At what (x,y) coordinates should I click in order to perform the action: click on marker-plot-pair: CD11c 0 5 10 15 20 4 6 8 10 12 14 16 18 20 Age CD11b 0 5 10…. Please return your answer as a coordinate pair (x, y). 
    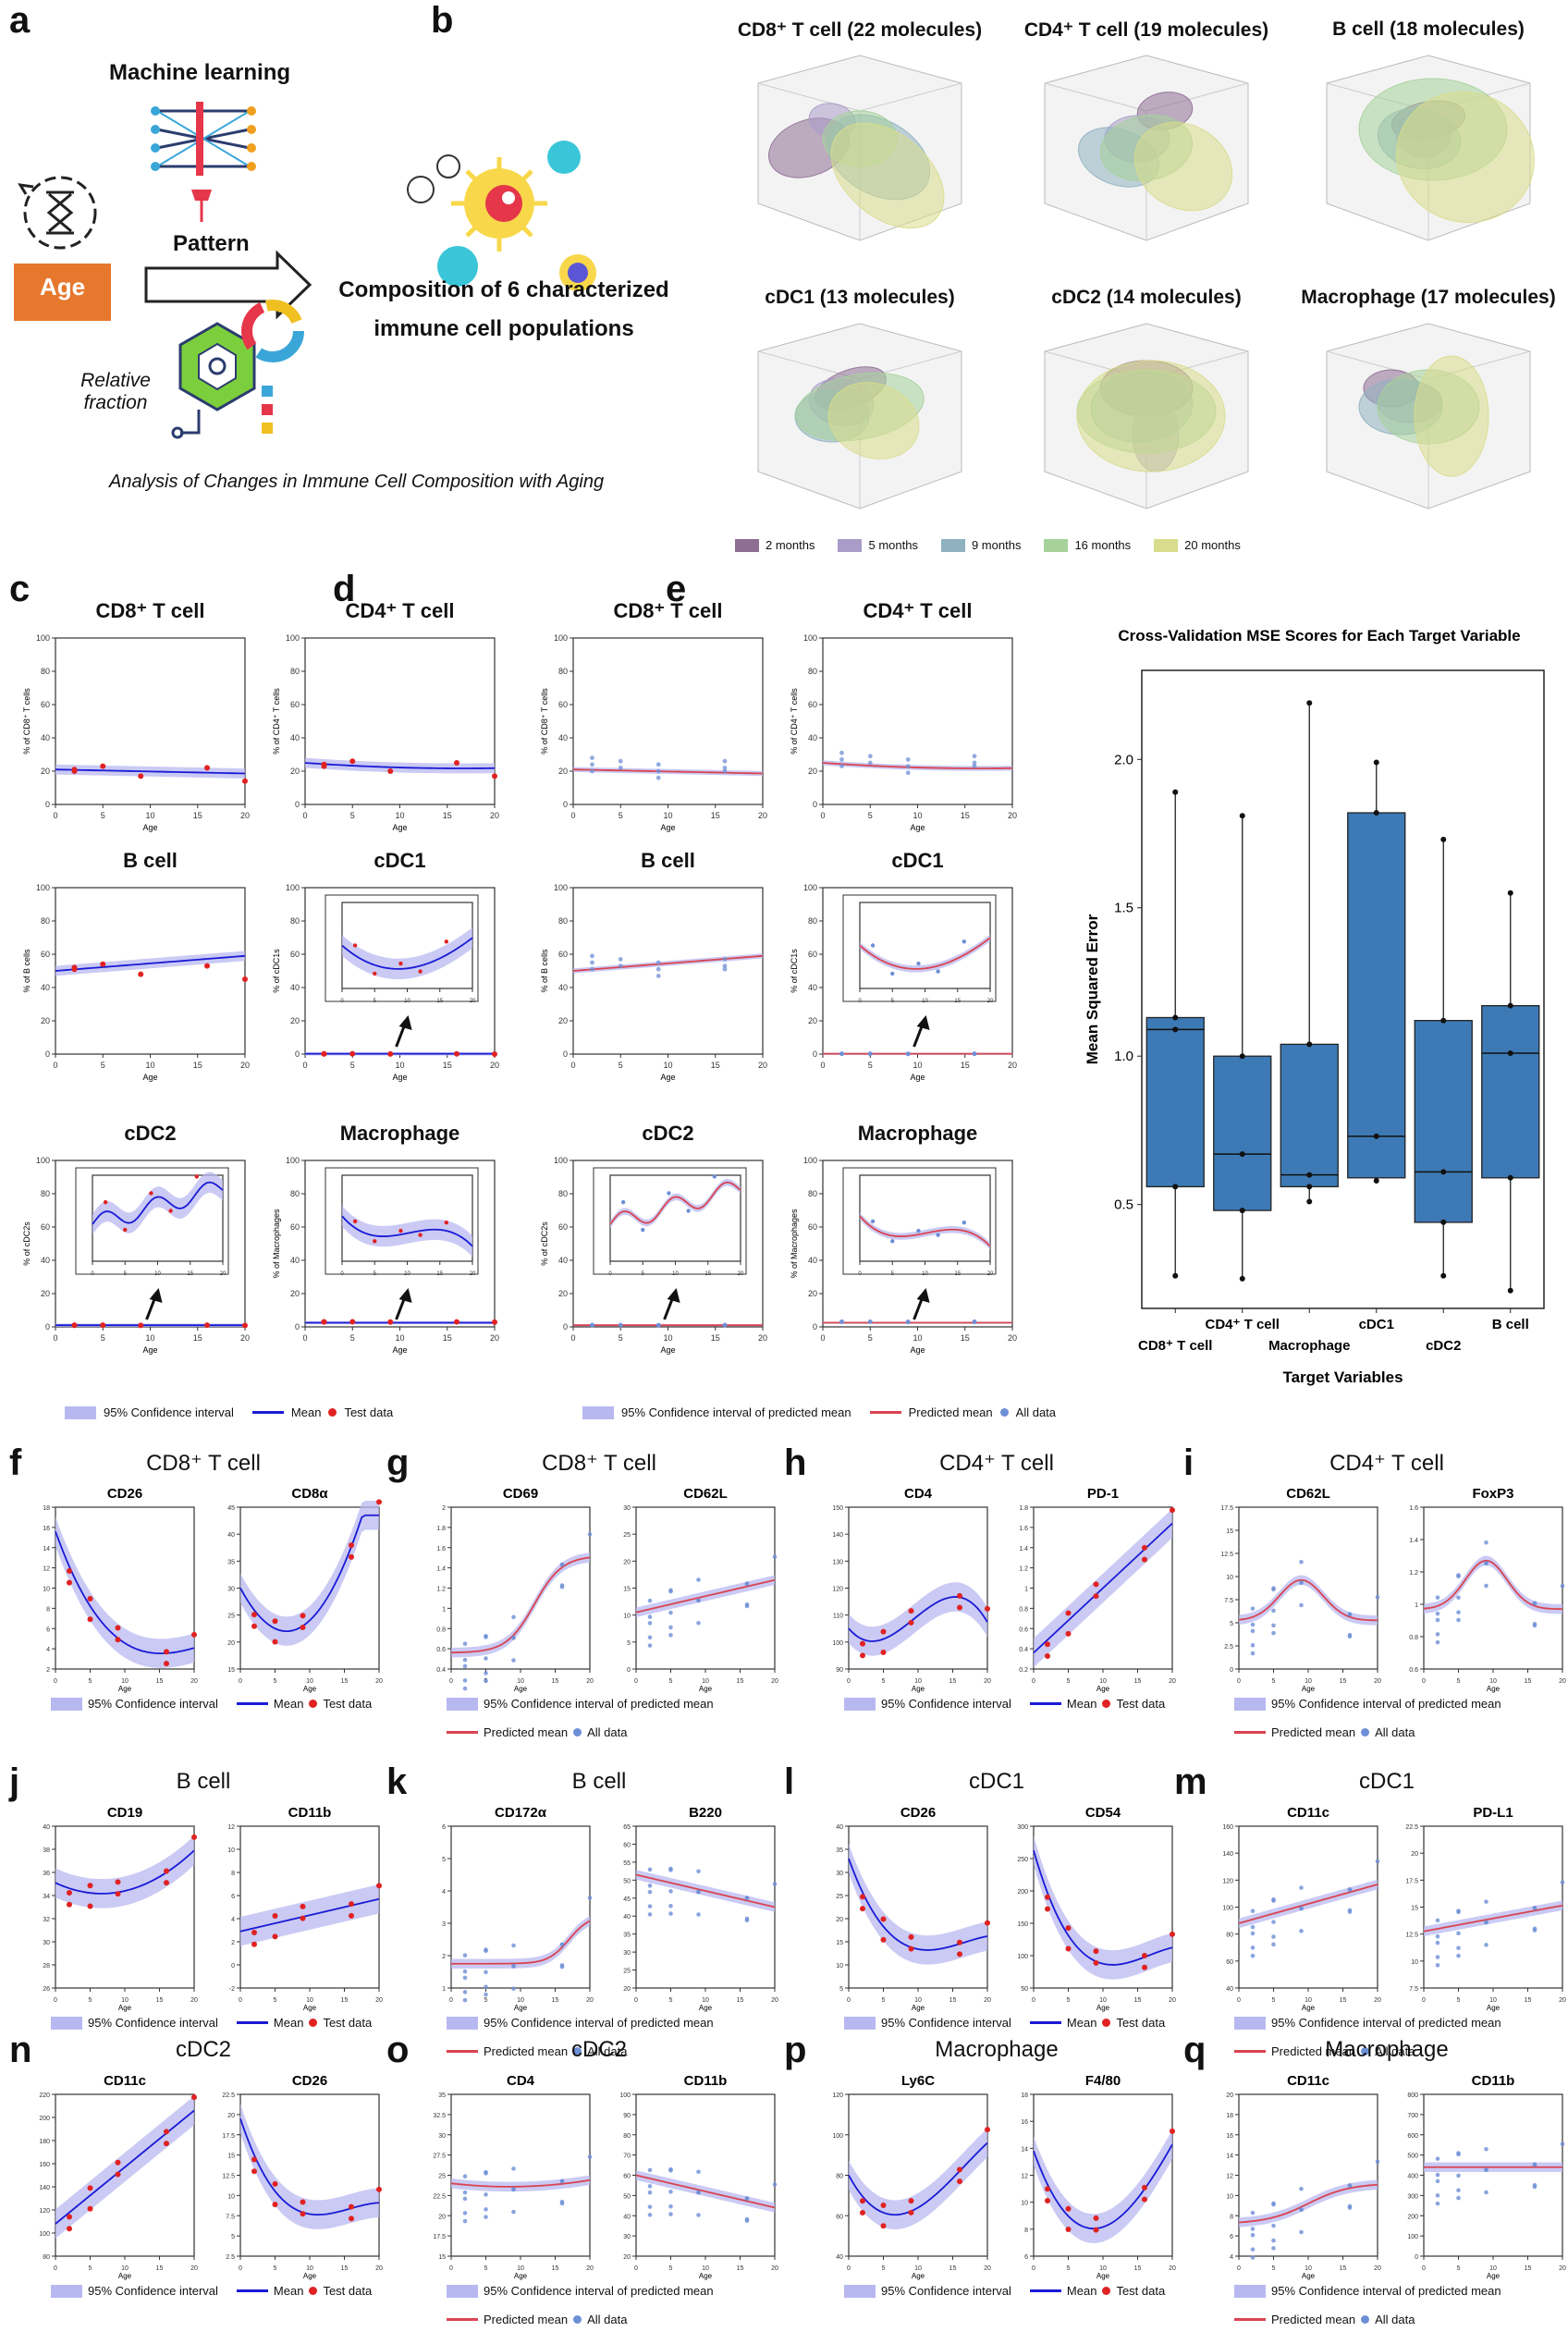
    Looking at the image, I should click on (1396, 2177).